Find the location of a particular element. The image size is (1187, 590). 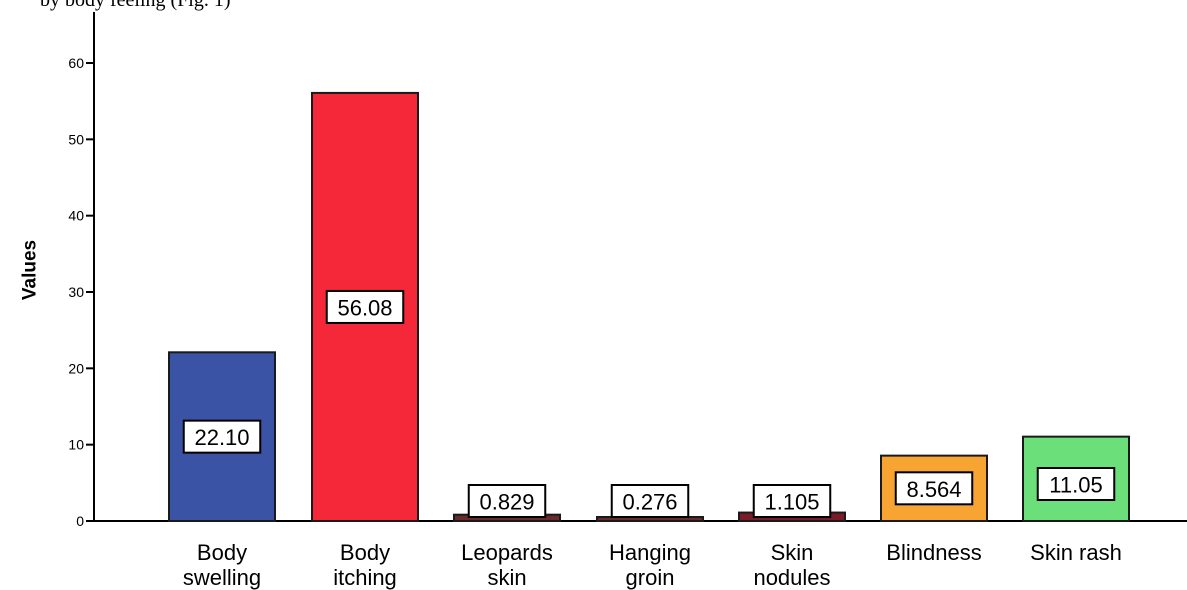

y-tick-label: 10 is located at coordinates (76, 445).